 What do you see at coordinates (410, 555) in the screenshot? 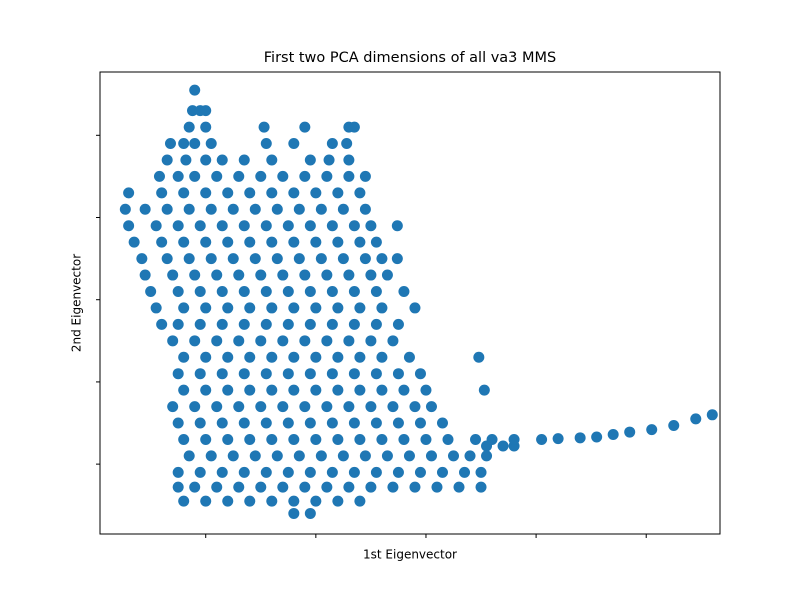
I see `x-axis-label: 1st Eigenvector` at bounding box center [410, 555].